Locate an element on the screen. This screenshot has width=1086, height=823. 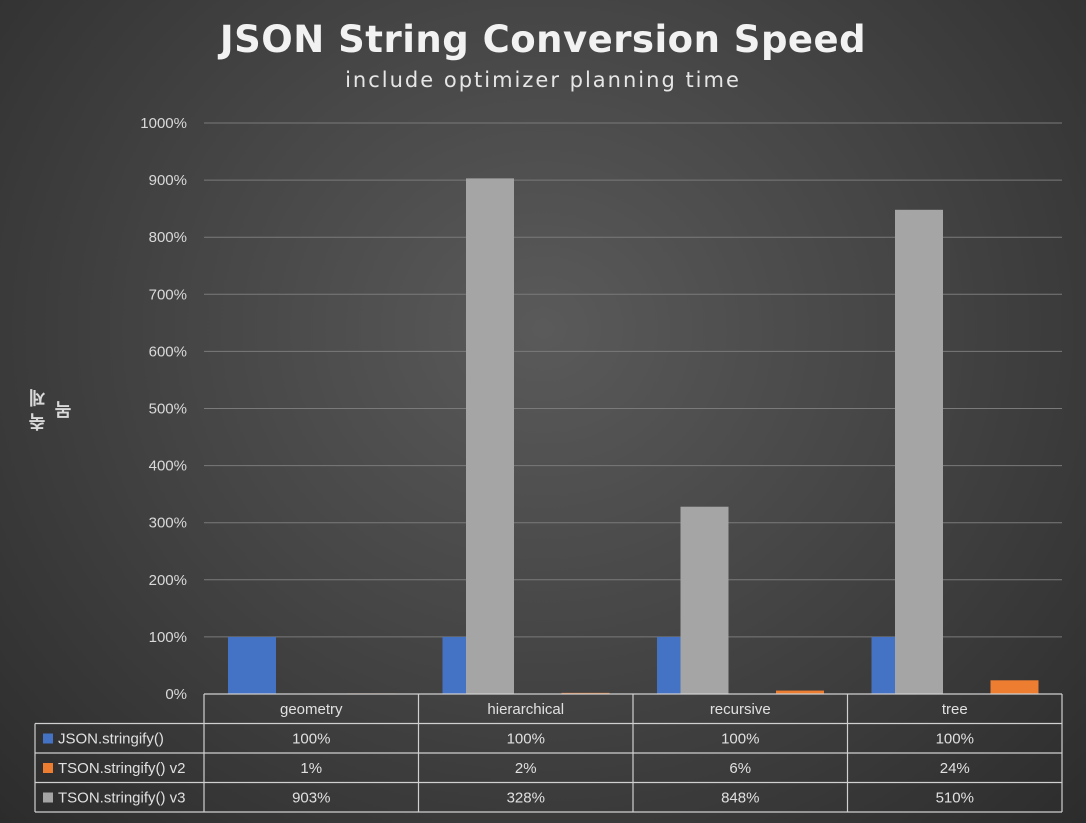
y-tick-label: 100% is located at coordinates (168, 637).